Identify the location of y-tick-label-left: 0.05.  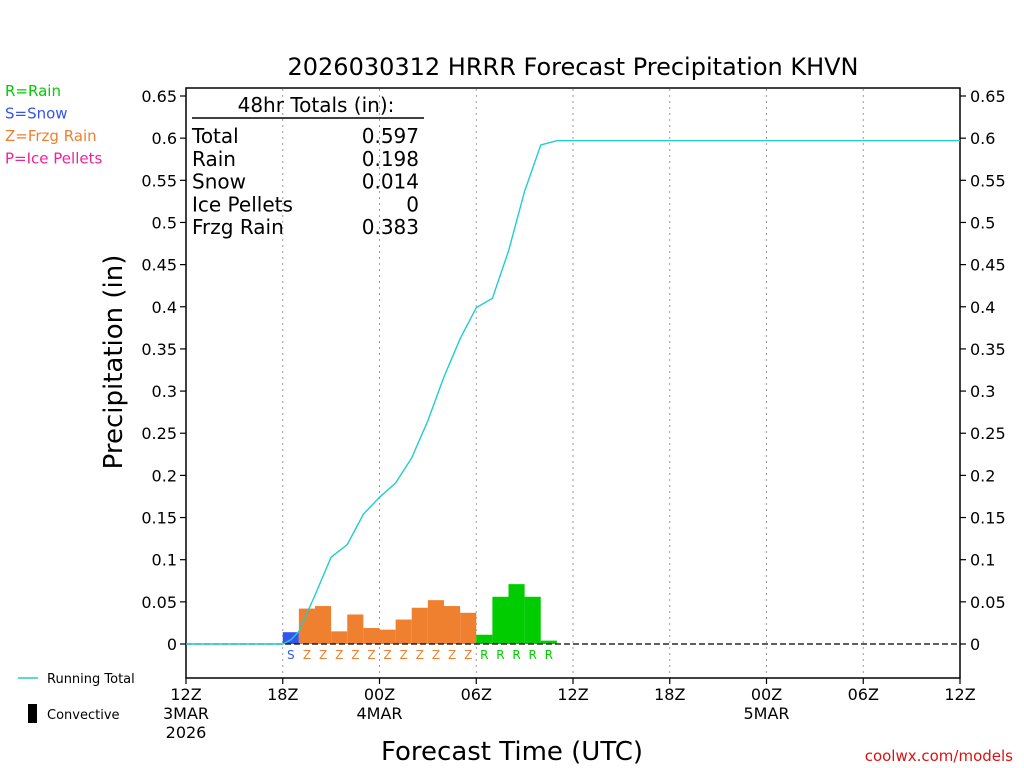
(159, 602).